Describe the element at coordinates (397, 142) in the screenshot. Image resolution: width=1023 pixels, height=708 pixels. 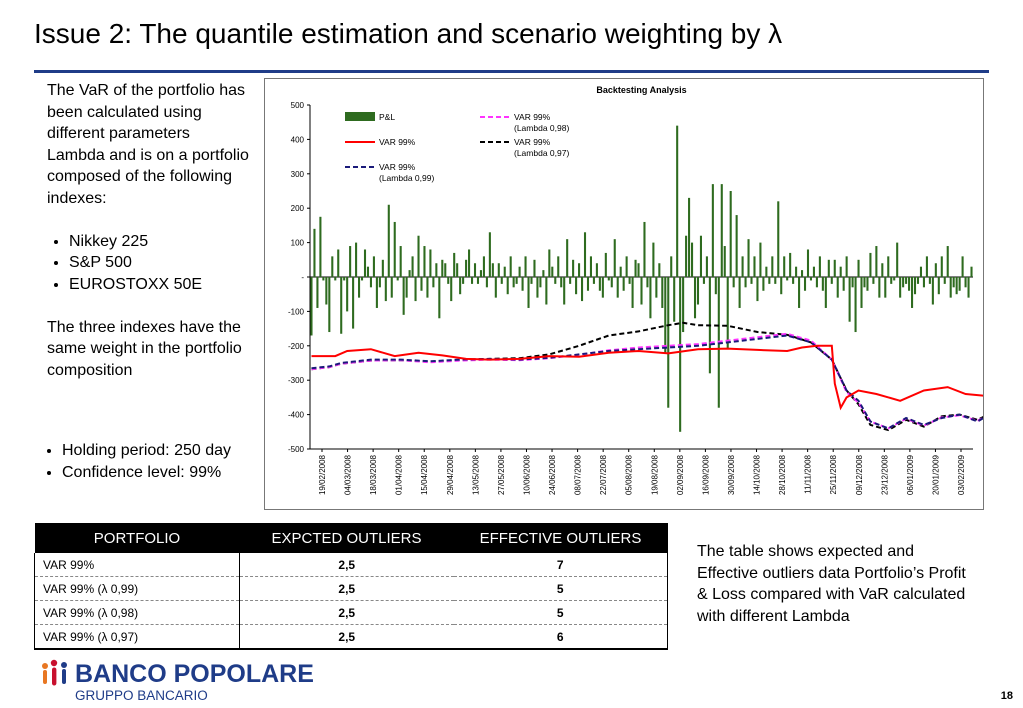
I see `legend-label: VAR 99%` at that location.